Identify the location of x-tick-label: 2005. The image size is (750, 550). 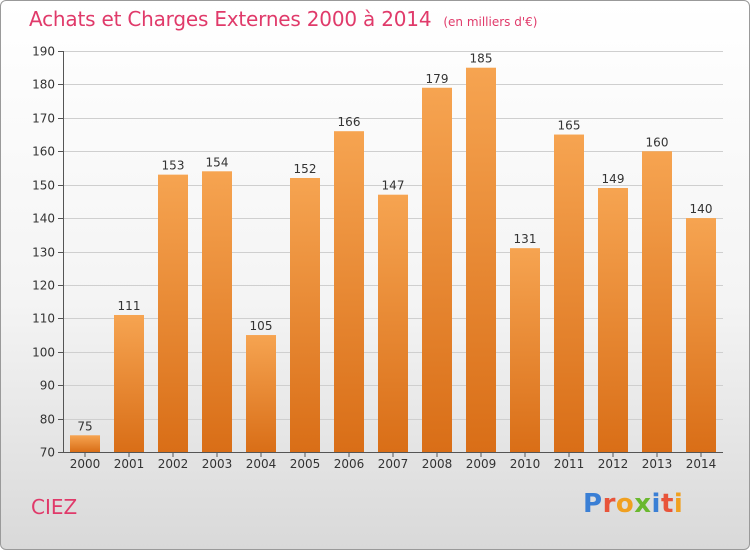
(305, 464).